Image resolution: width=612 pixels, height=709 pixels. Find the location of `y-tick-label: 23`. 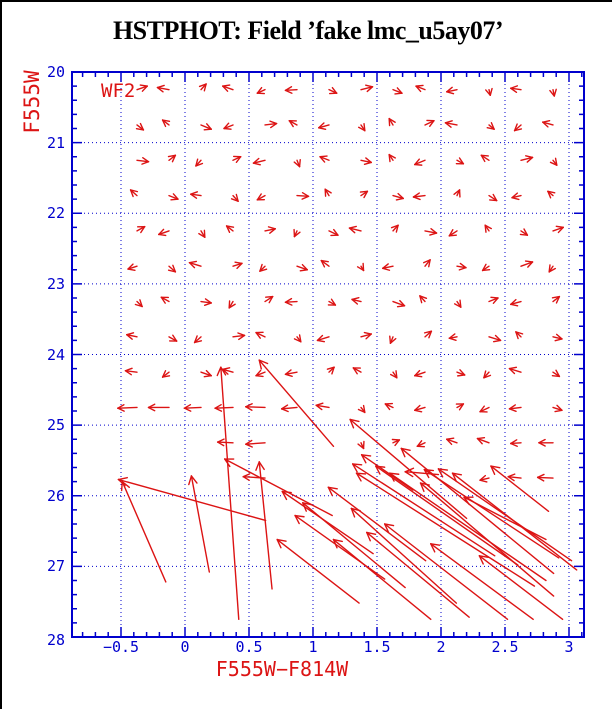

y-tick-label: 23 is located at coordinates (55, 283).